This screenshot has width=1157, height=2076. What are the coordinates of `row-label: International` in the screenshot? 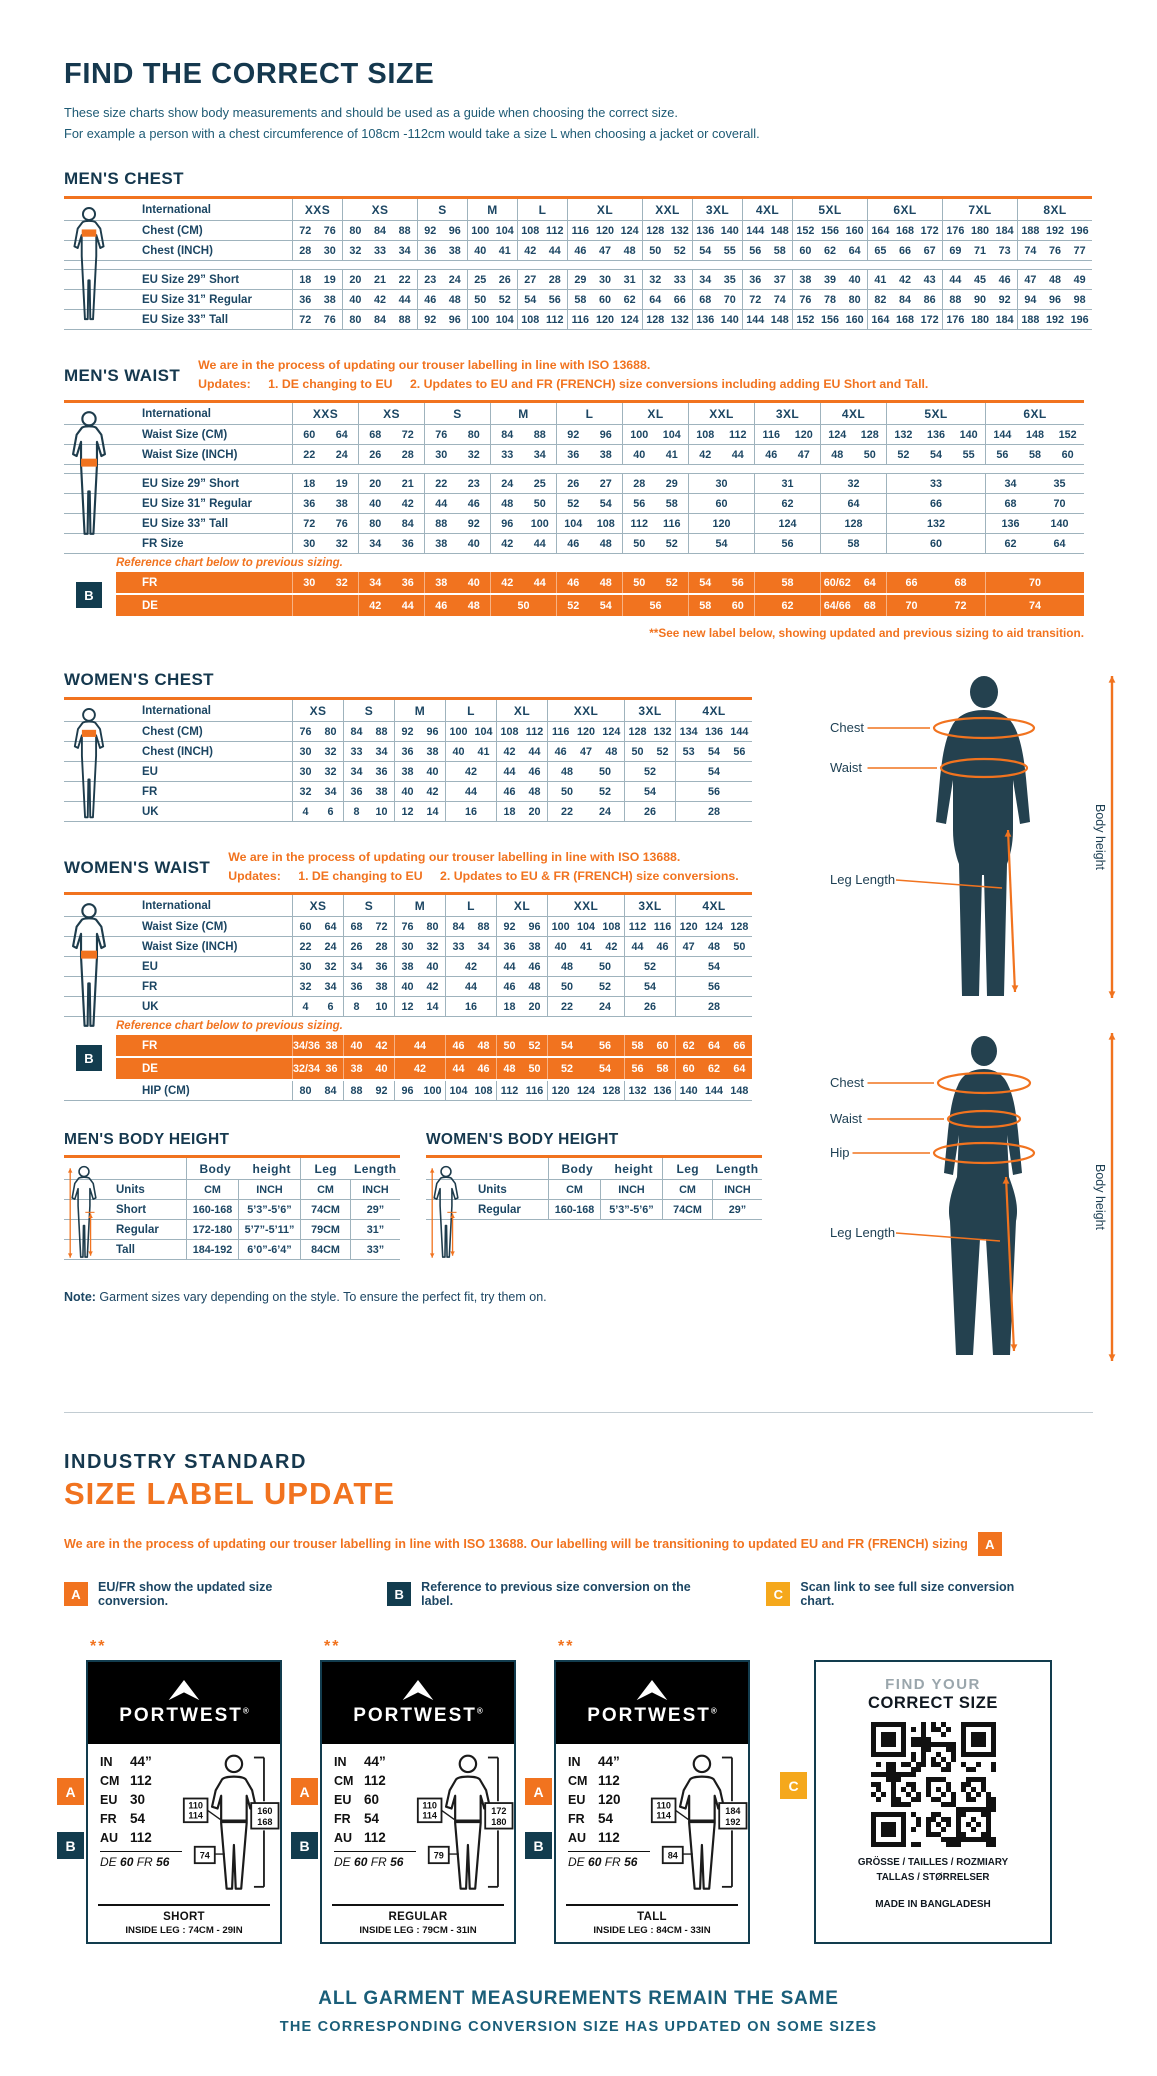 It's located at (177, 710).